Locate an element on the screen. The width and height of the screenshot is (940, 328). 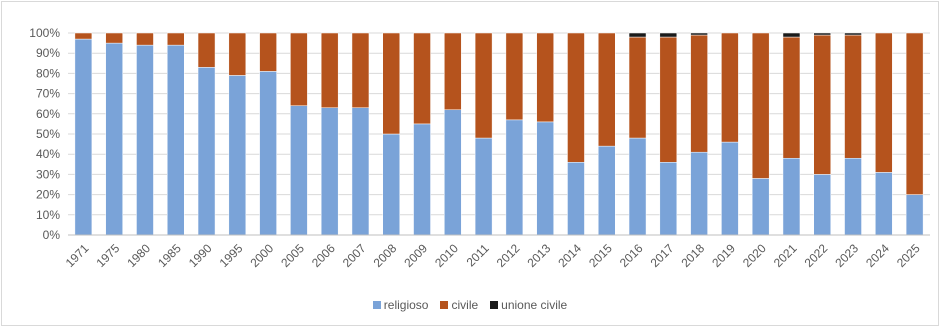
y-tick-label: 100% is located at coordinates (44, 33).